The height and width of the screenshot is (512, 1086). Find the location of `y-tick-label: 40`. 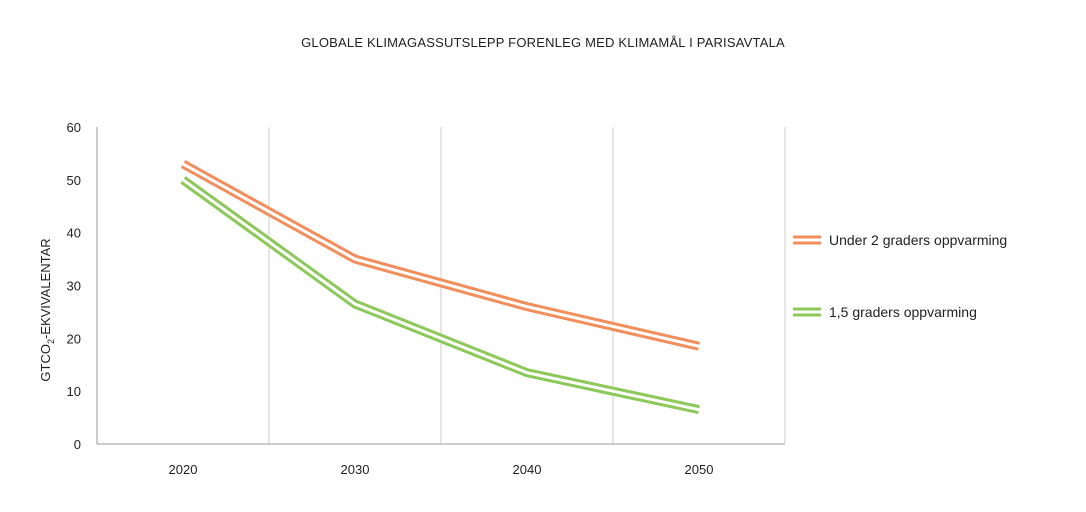

y-tick-label: 40 is located at coordinates (74, 233).